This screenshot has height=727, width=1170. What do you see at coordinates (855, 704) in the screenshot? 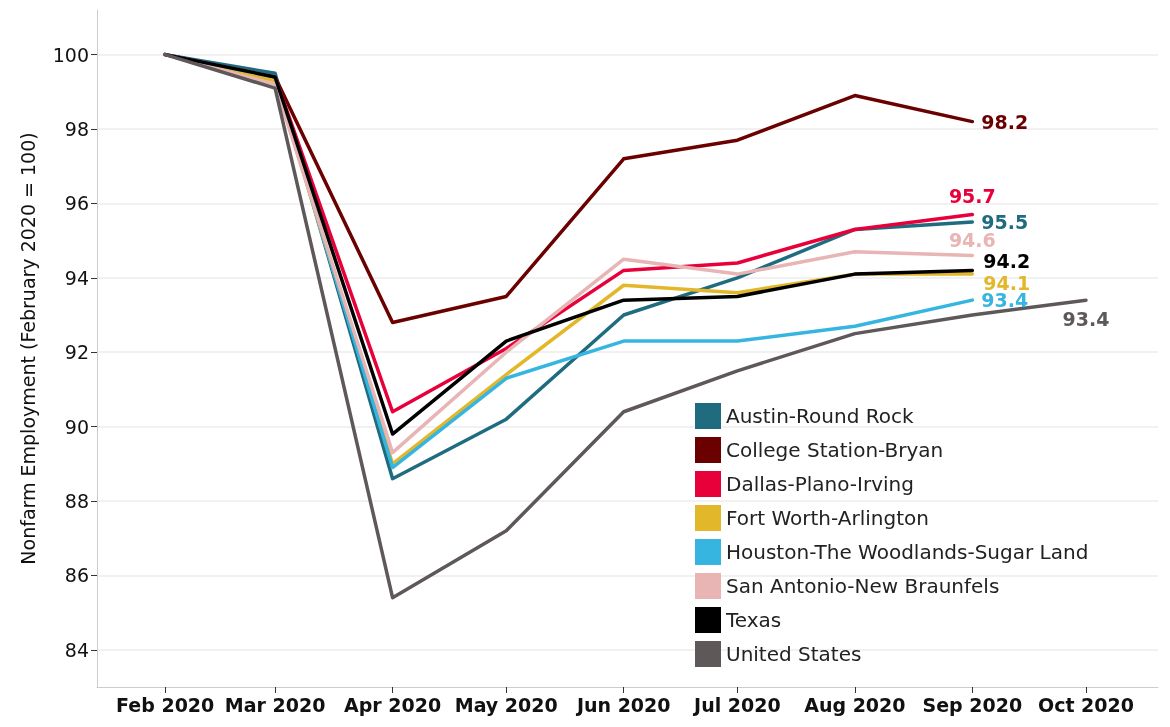
I see `x-tick-label: Aug 2020` at bounding box center [855, 704].